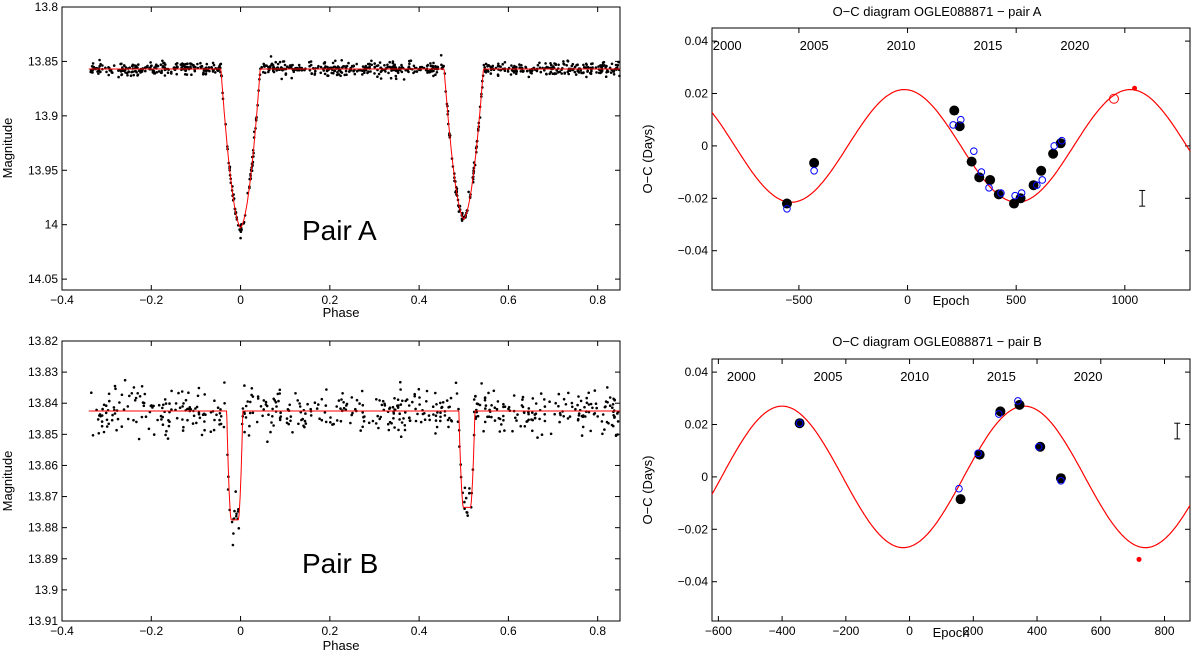  Describe the element at coordinates (693, 529) in the screenshot. I see `y-tick-label: −0.02` at that location.